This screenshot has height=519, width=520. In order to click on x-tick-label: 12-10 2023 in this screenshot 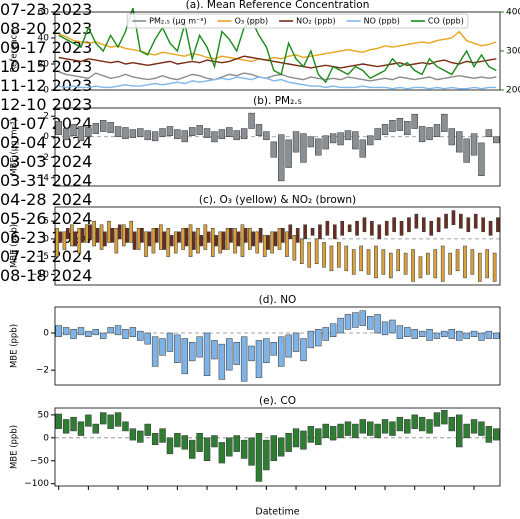, I will do `click(46, 104)`.